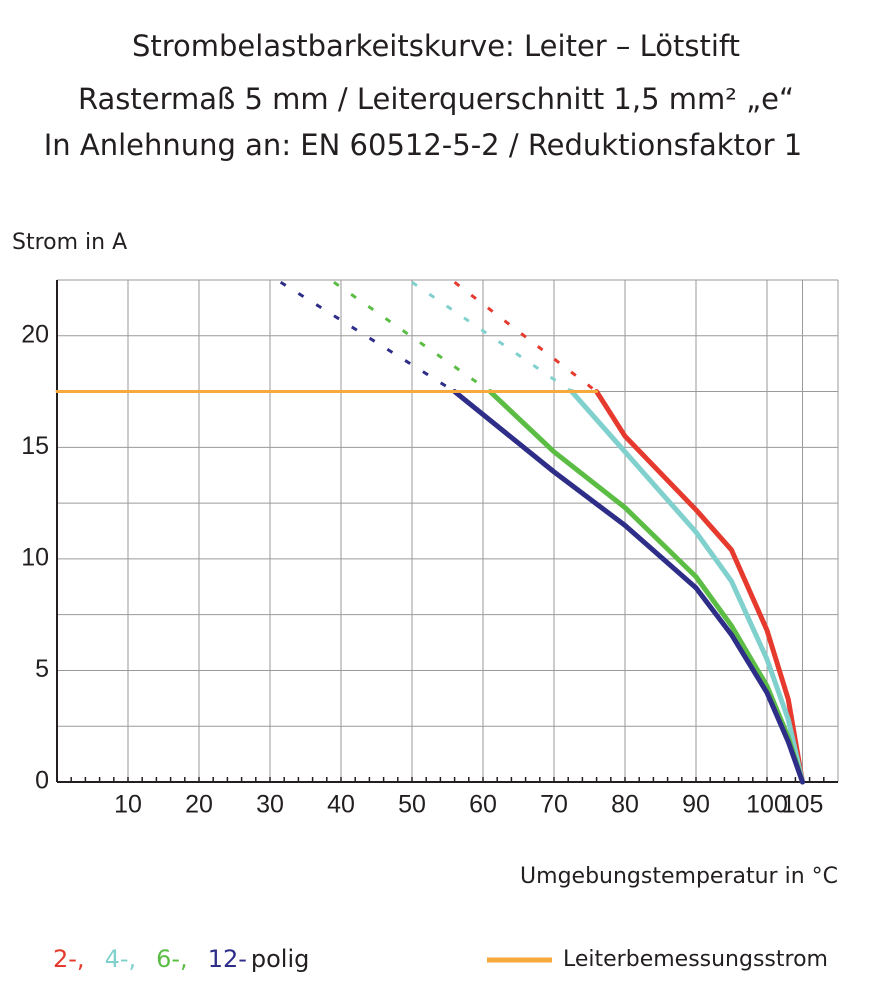  What do you see at coordinates (199, 805) in the screenshot?
I see `x-tick-label: 20` at bounding box center [199, 805].